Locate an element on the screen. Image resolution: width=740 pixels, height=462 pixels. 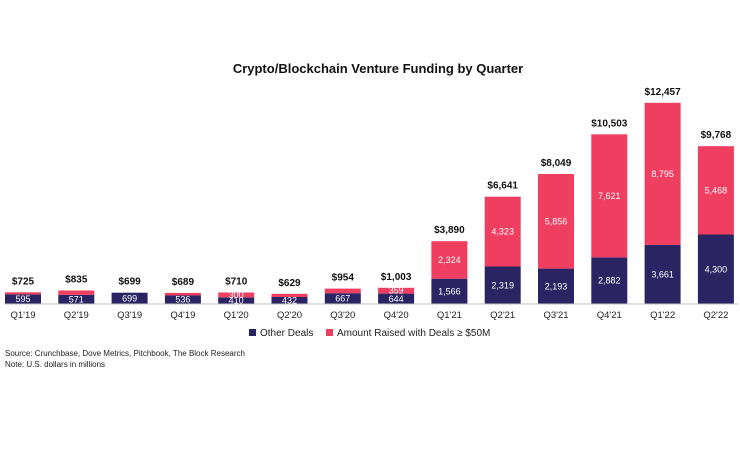
x-tick-label-8: Q1'21 is located at coordinates (449, 315).